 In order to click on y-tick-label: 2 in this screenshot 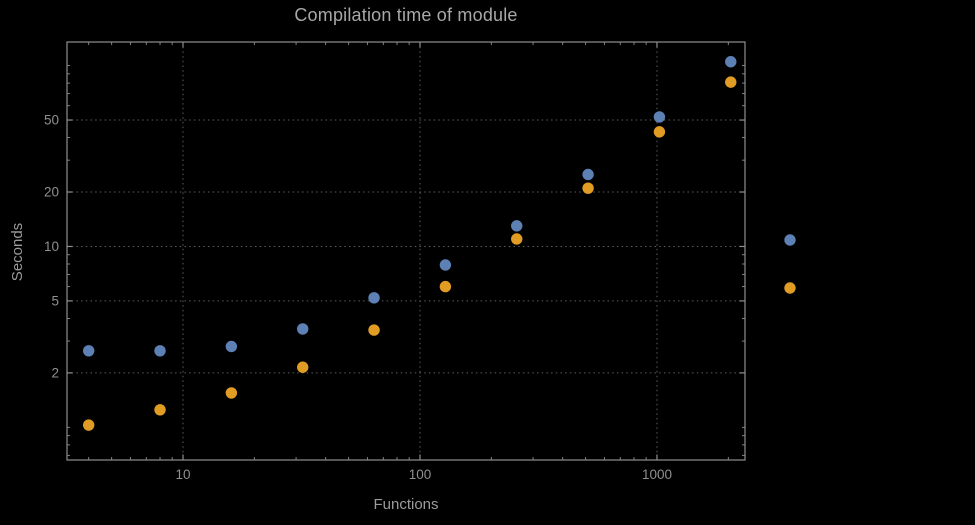, I will do `click(55, 372)`.